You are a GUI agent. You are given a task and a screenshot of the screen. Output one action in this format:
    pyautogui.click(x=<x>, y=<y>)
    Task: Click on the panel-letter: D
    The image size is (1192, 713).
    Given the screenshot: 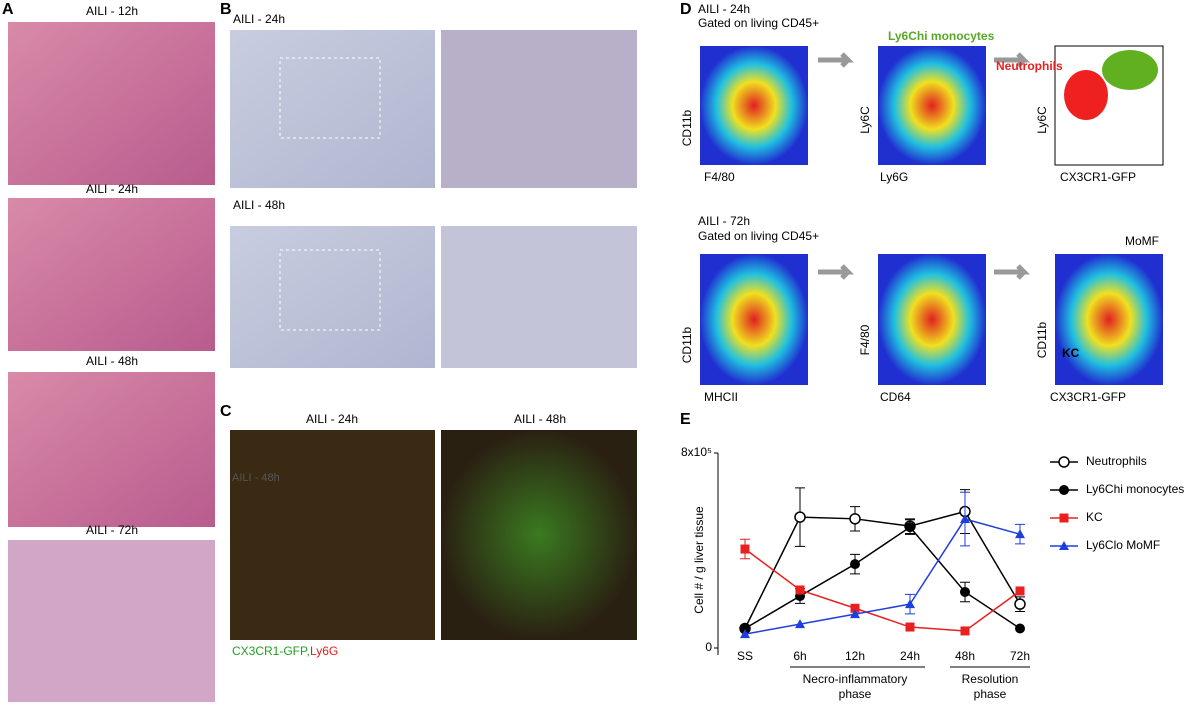 What is the action you would take?
    pyautogui.click(x=686, y=9)
    